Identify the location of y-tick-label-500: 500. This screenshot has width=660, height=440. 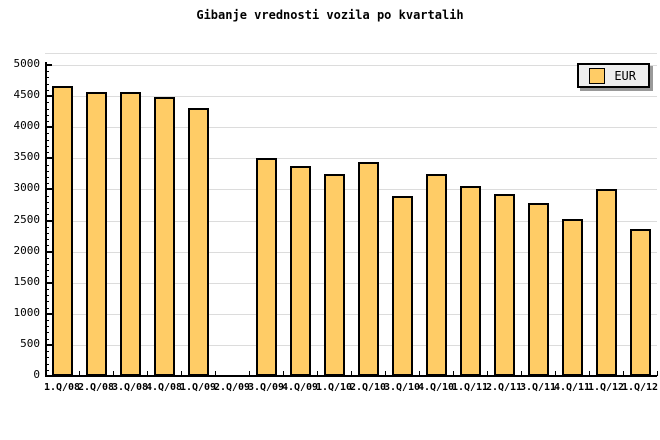
(30, 343).